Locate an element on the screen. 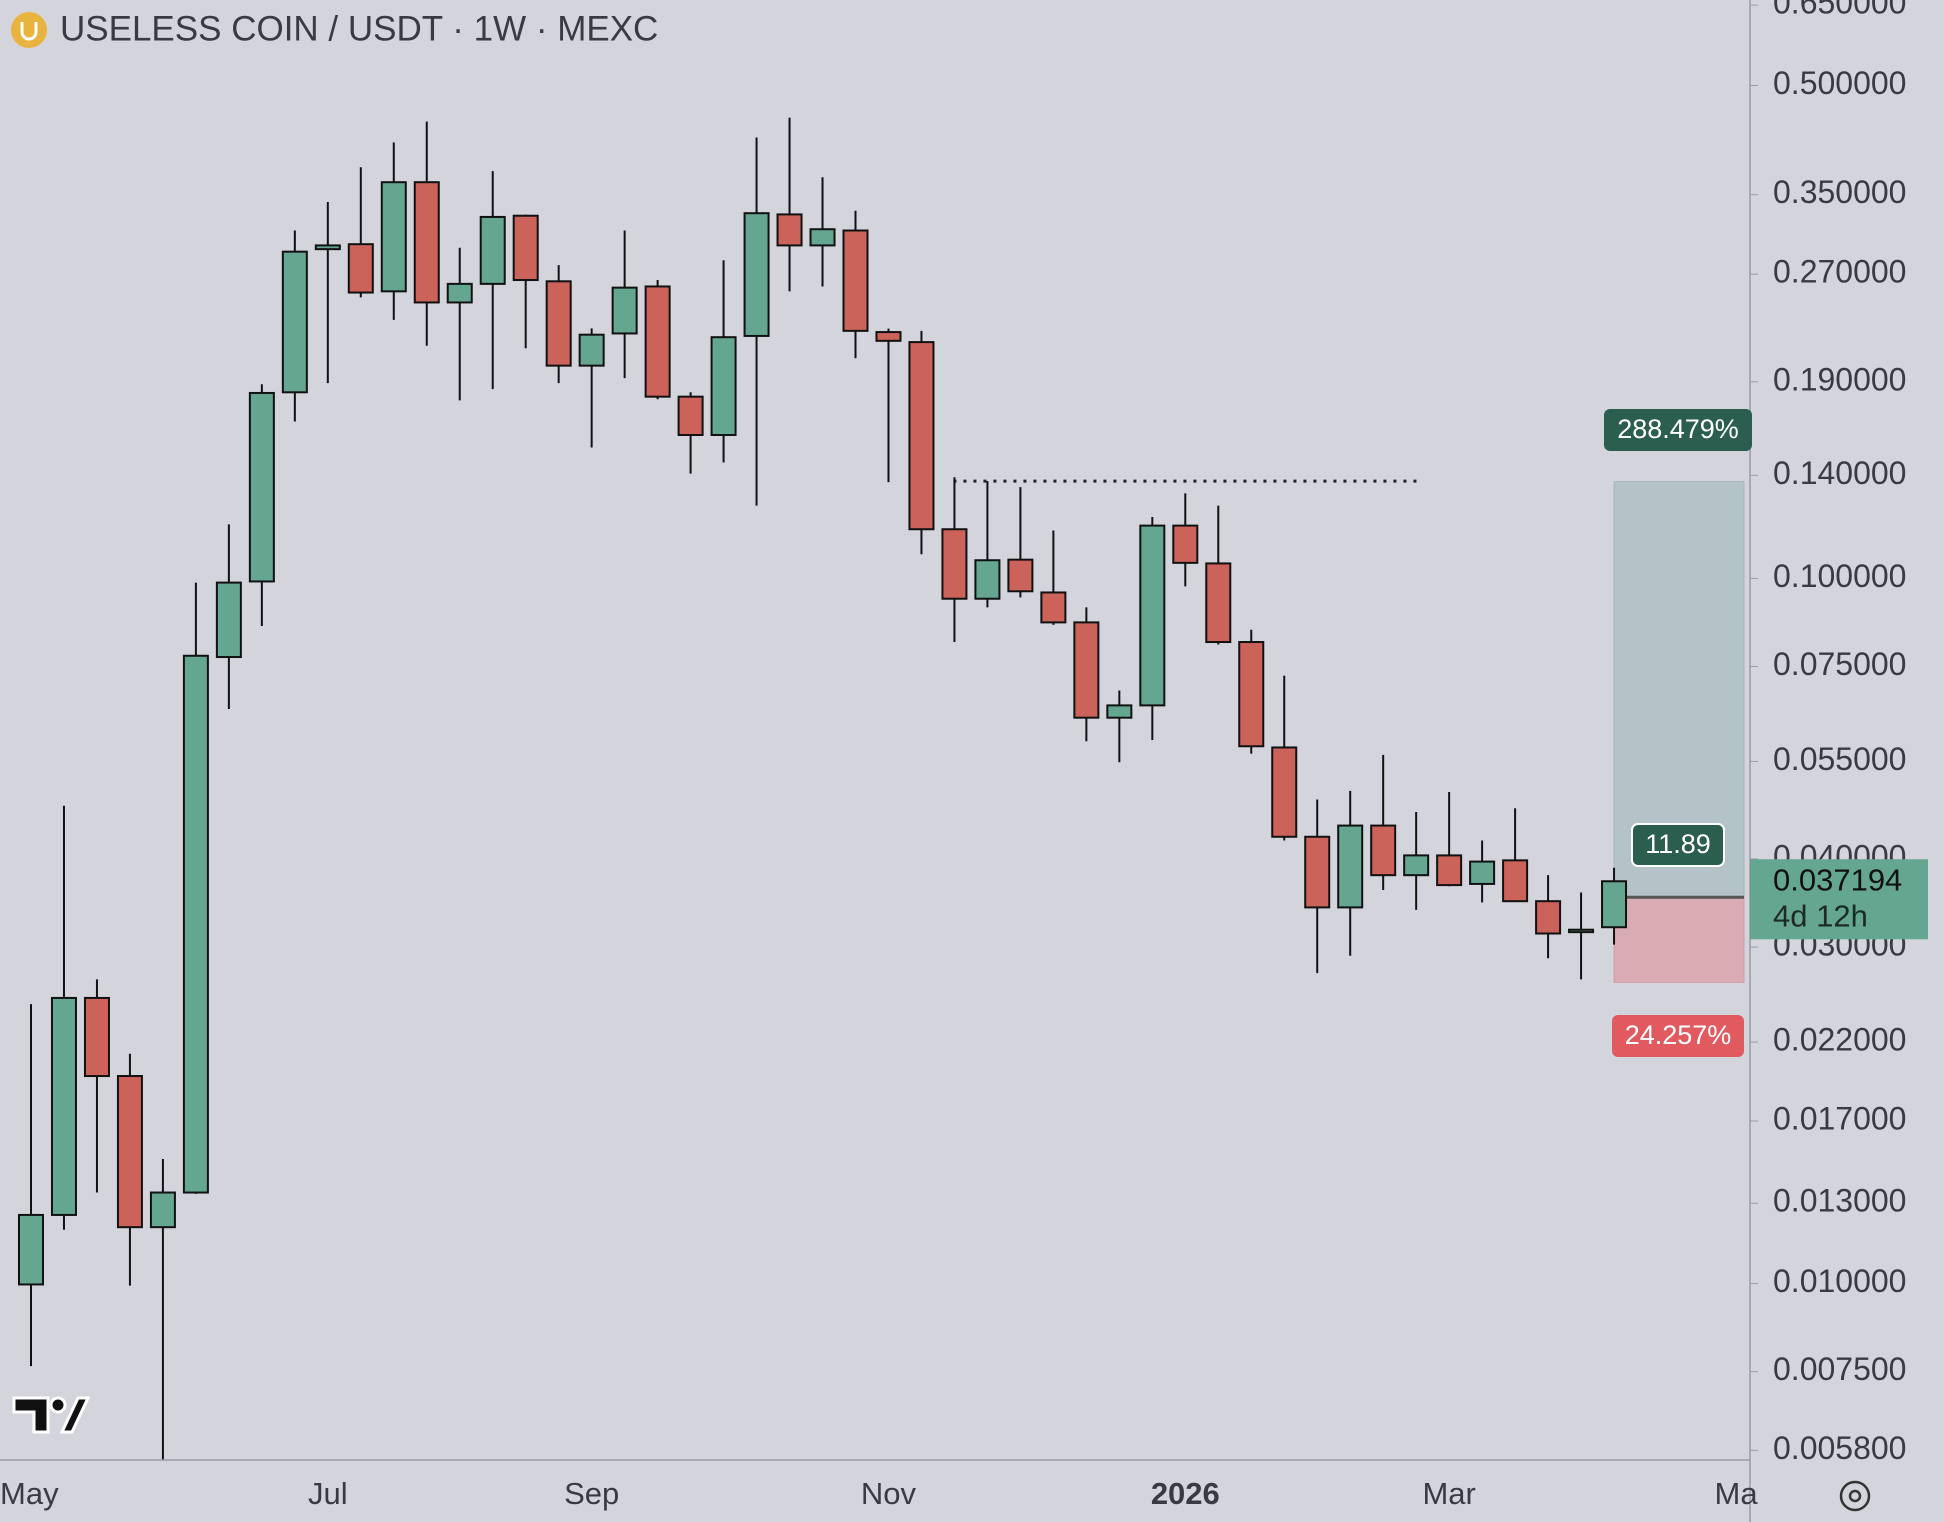 This screenshot has height=1522, width=1944. y-tick-label: 0.500000 is located at coordinates (1839, 83).